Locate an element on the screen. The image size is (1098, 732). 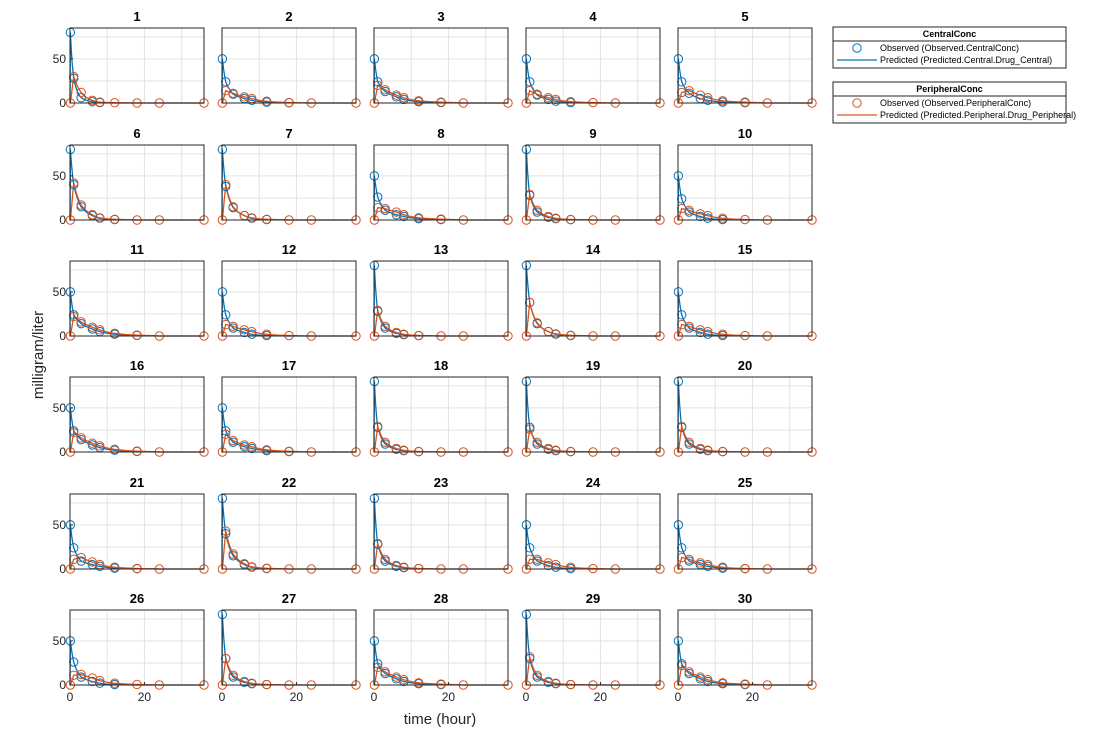
panel-title: 22 is located at coordinates (289, 482).